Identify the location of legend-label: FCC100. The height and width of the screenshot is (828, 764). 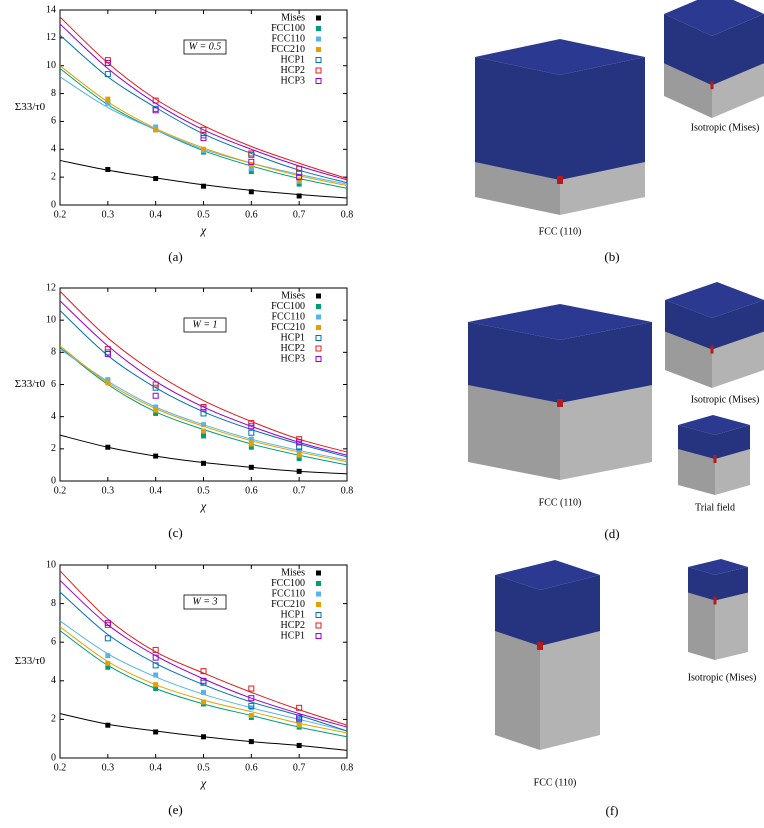
(288, 28).